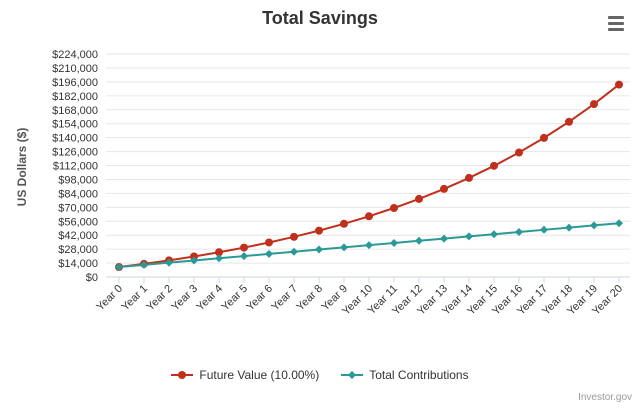 This screenshot has width=640, height=409. Describe the element at coordinates (78, 194) in the screenshot. I see `y-tick-label: $84,000` at that location.